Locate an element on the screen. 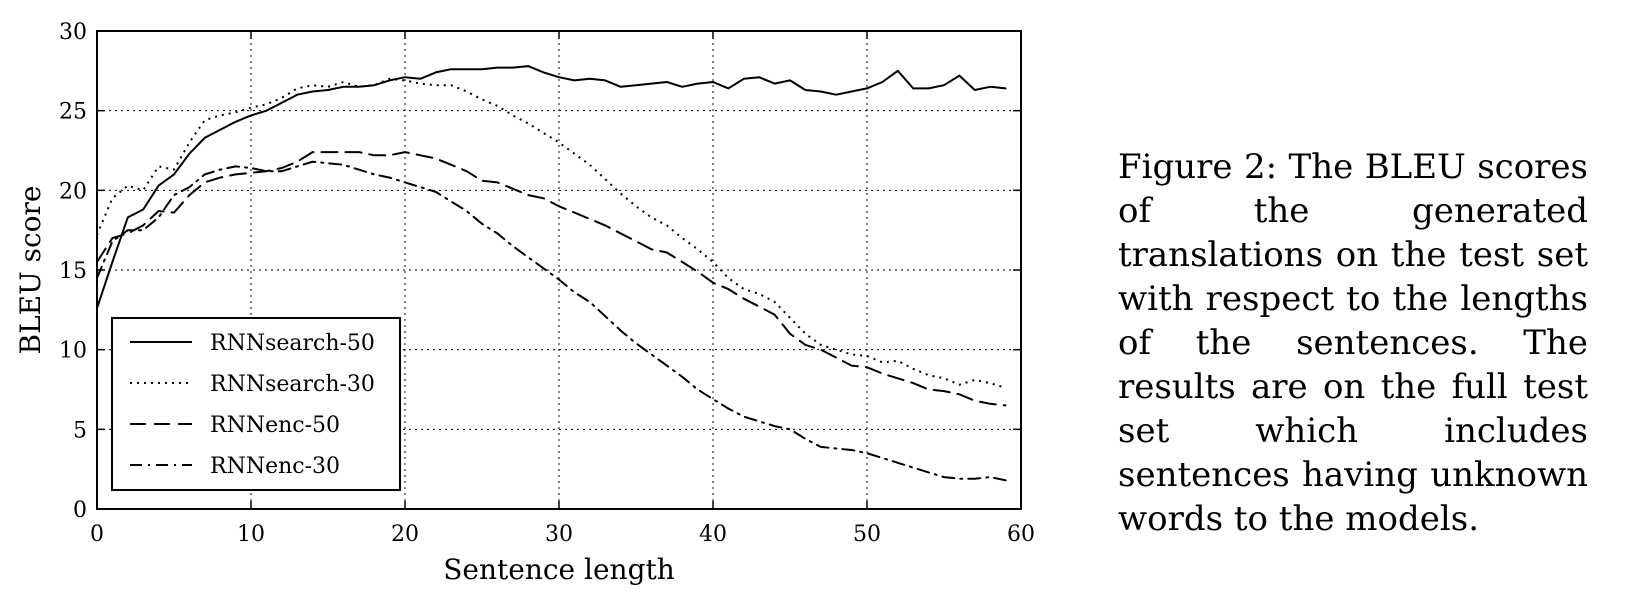  legend-label: RNNsearch-50 is located at coordinates (292, 343).